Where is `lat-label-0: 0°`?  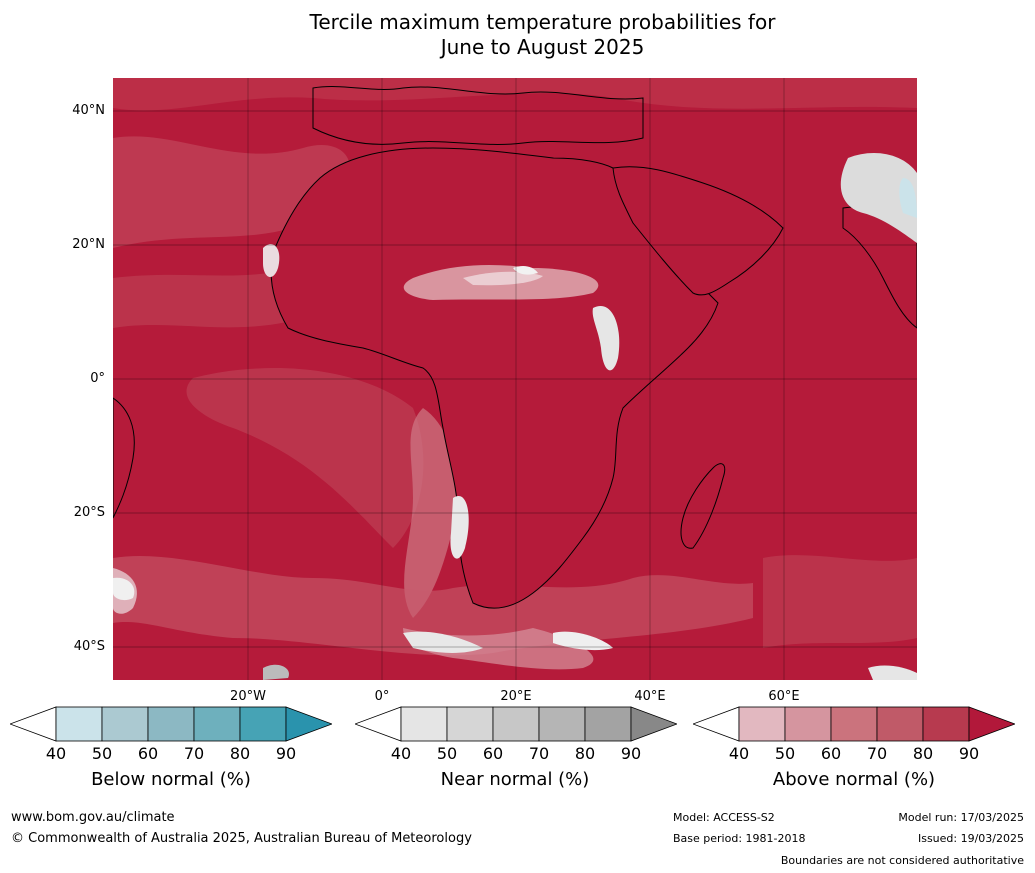 lat-label-0: 0° is located at coordinates (97, 378).